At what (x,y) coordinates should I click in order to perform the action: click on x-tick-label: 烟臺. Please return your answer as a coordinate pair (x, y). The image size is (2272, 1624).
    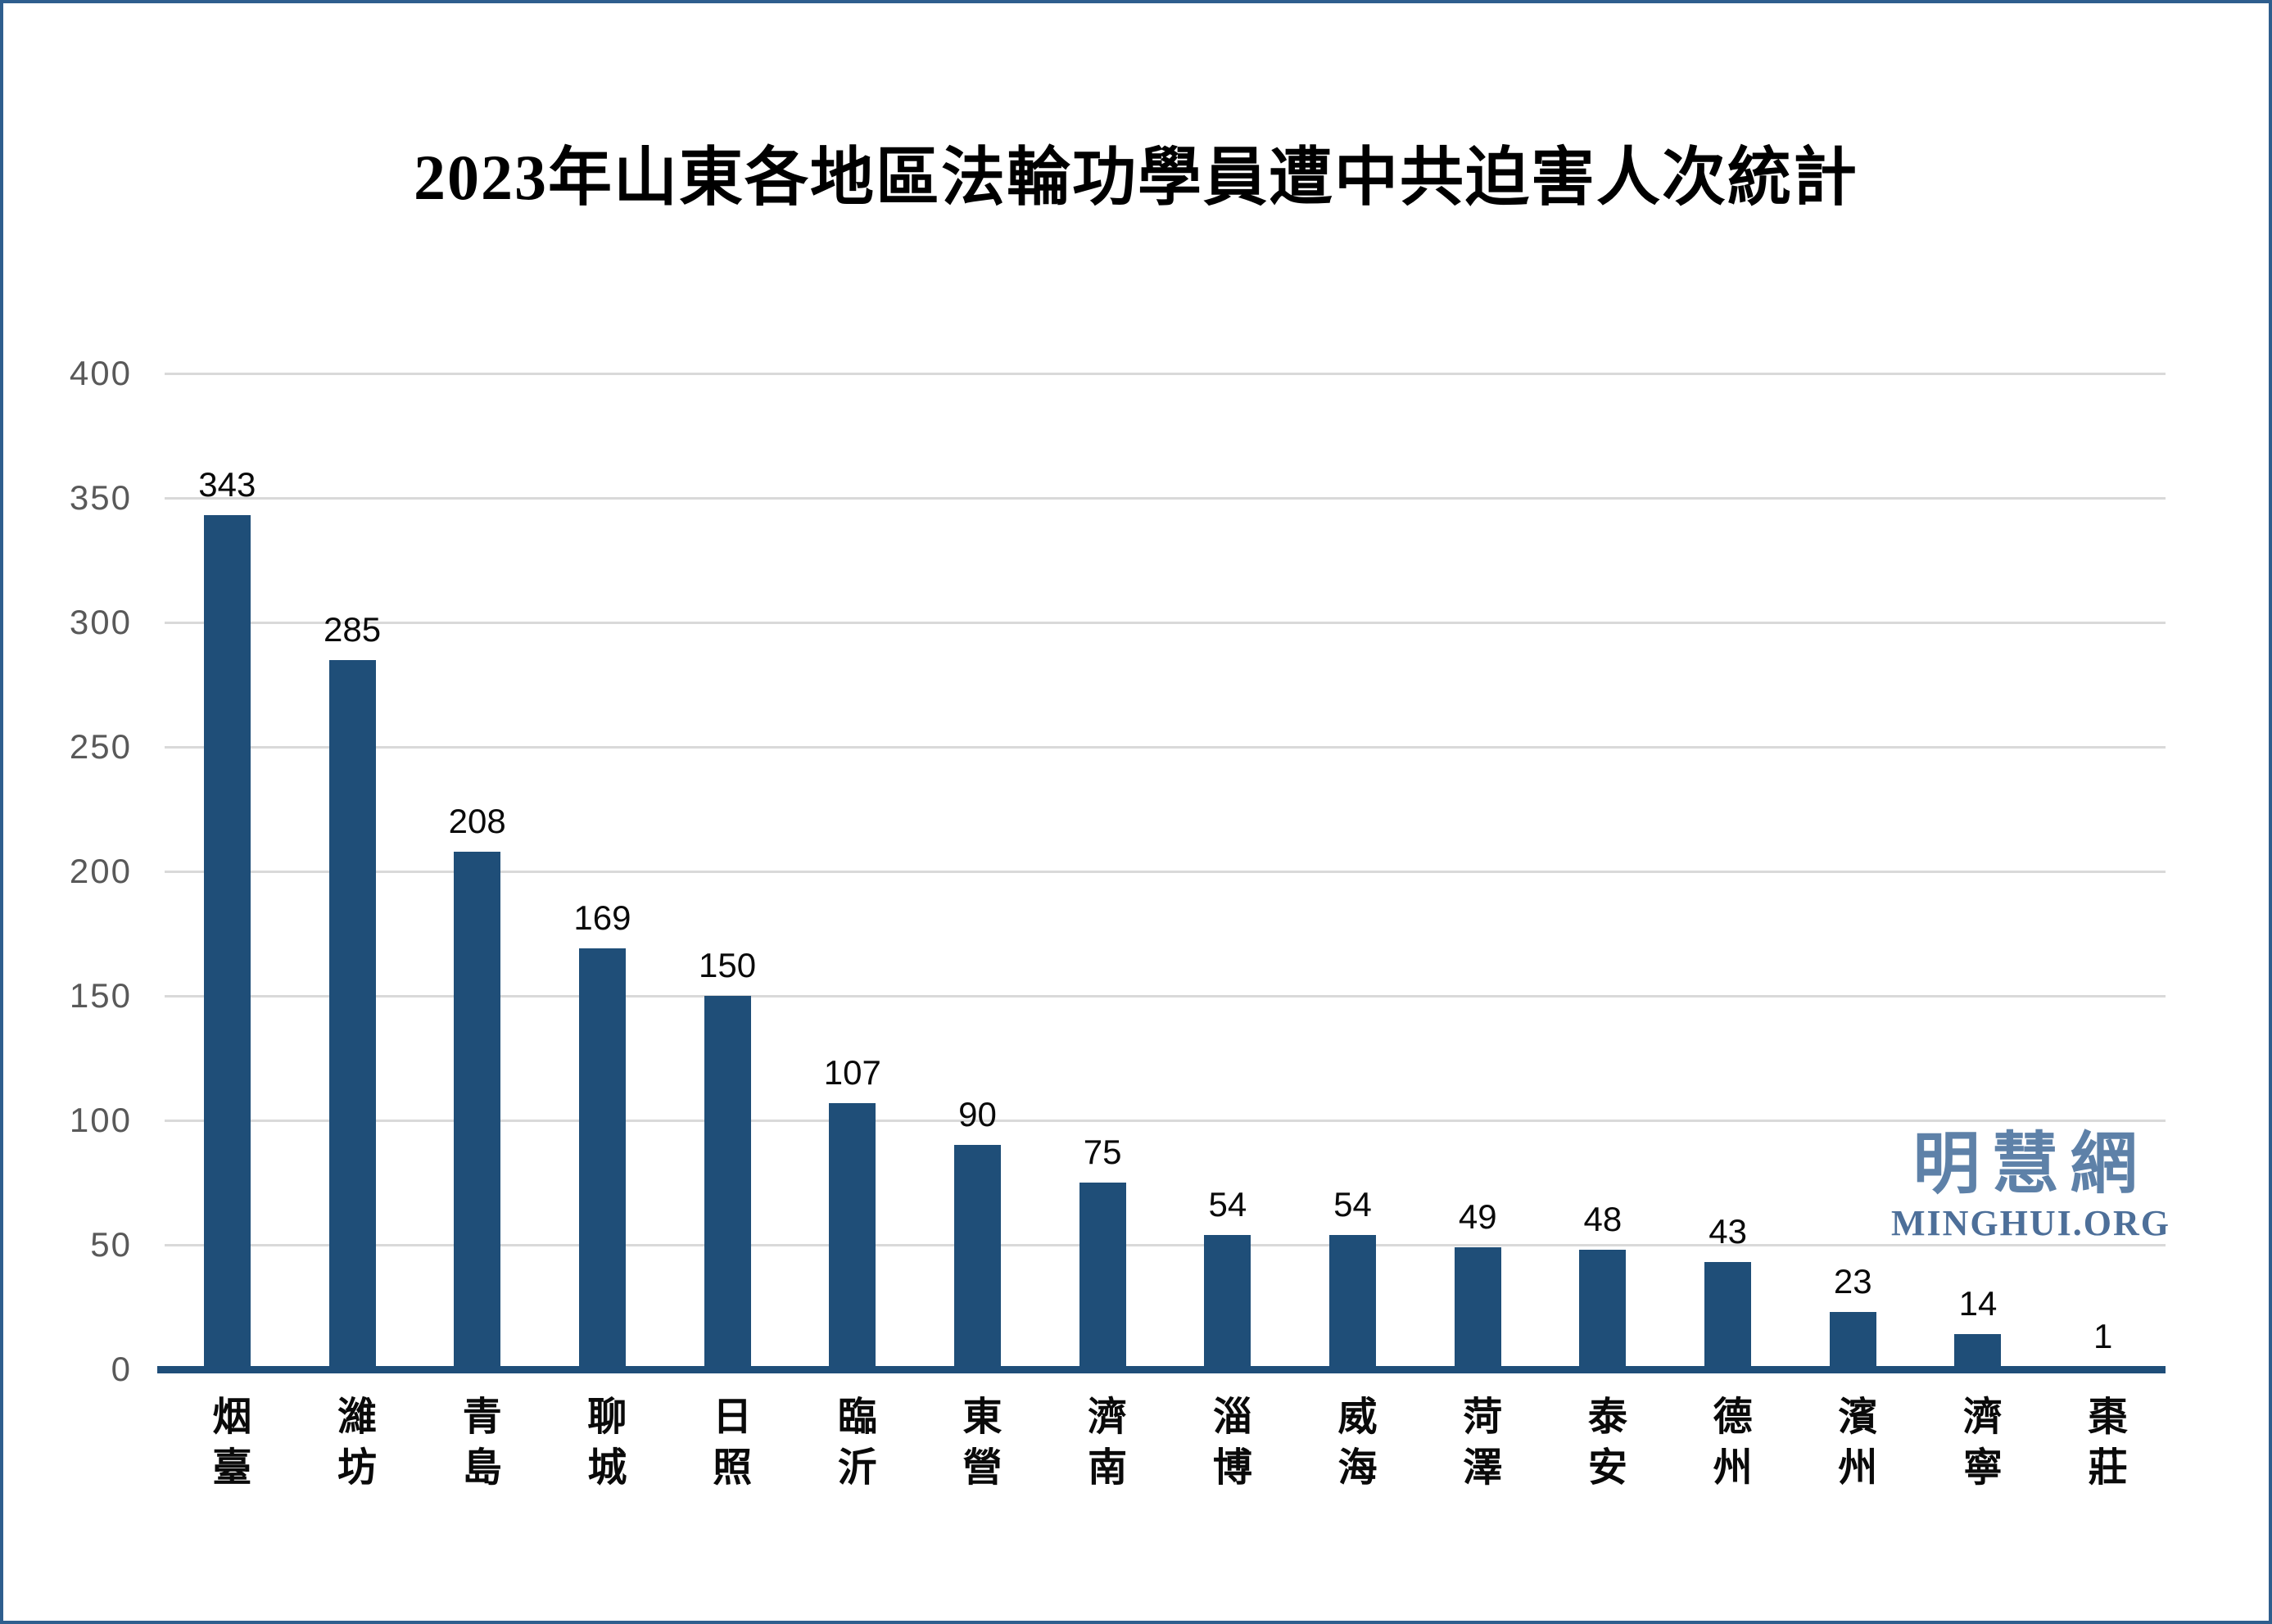
    Looking at the image, I should click on (228, 1446).